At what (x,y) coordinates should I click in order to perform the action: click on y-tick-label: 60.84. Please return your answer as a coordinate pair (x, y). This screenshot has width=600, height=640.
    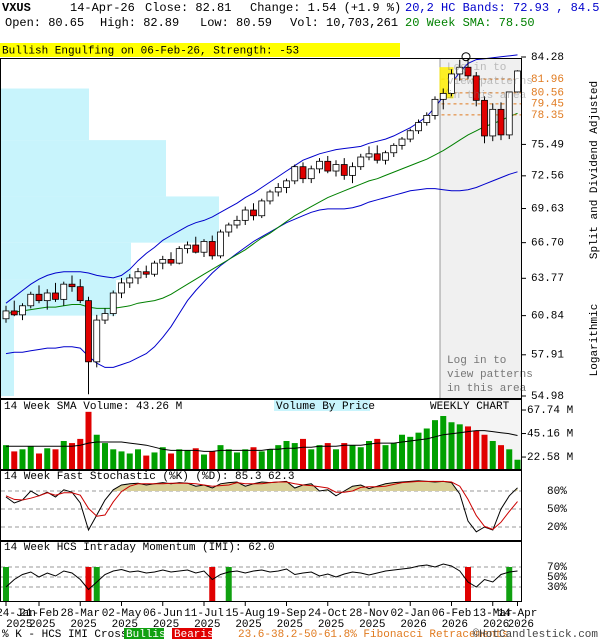
    Looking at the image, I should click on (547, 317).